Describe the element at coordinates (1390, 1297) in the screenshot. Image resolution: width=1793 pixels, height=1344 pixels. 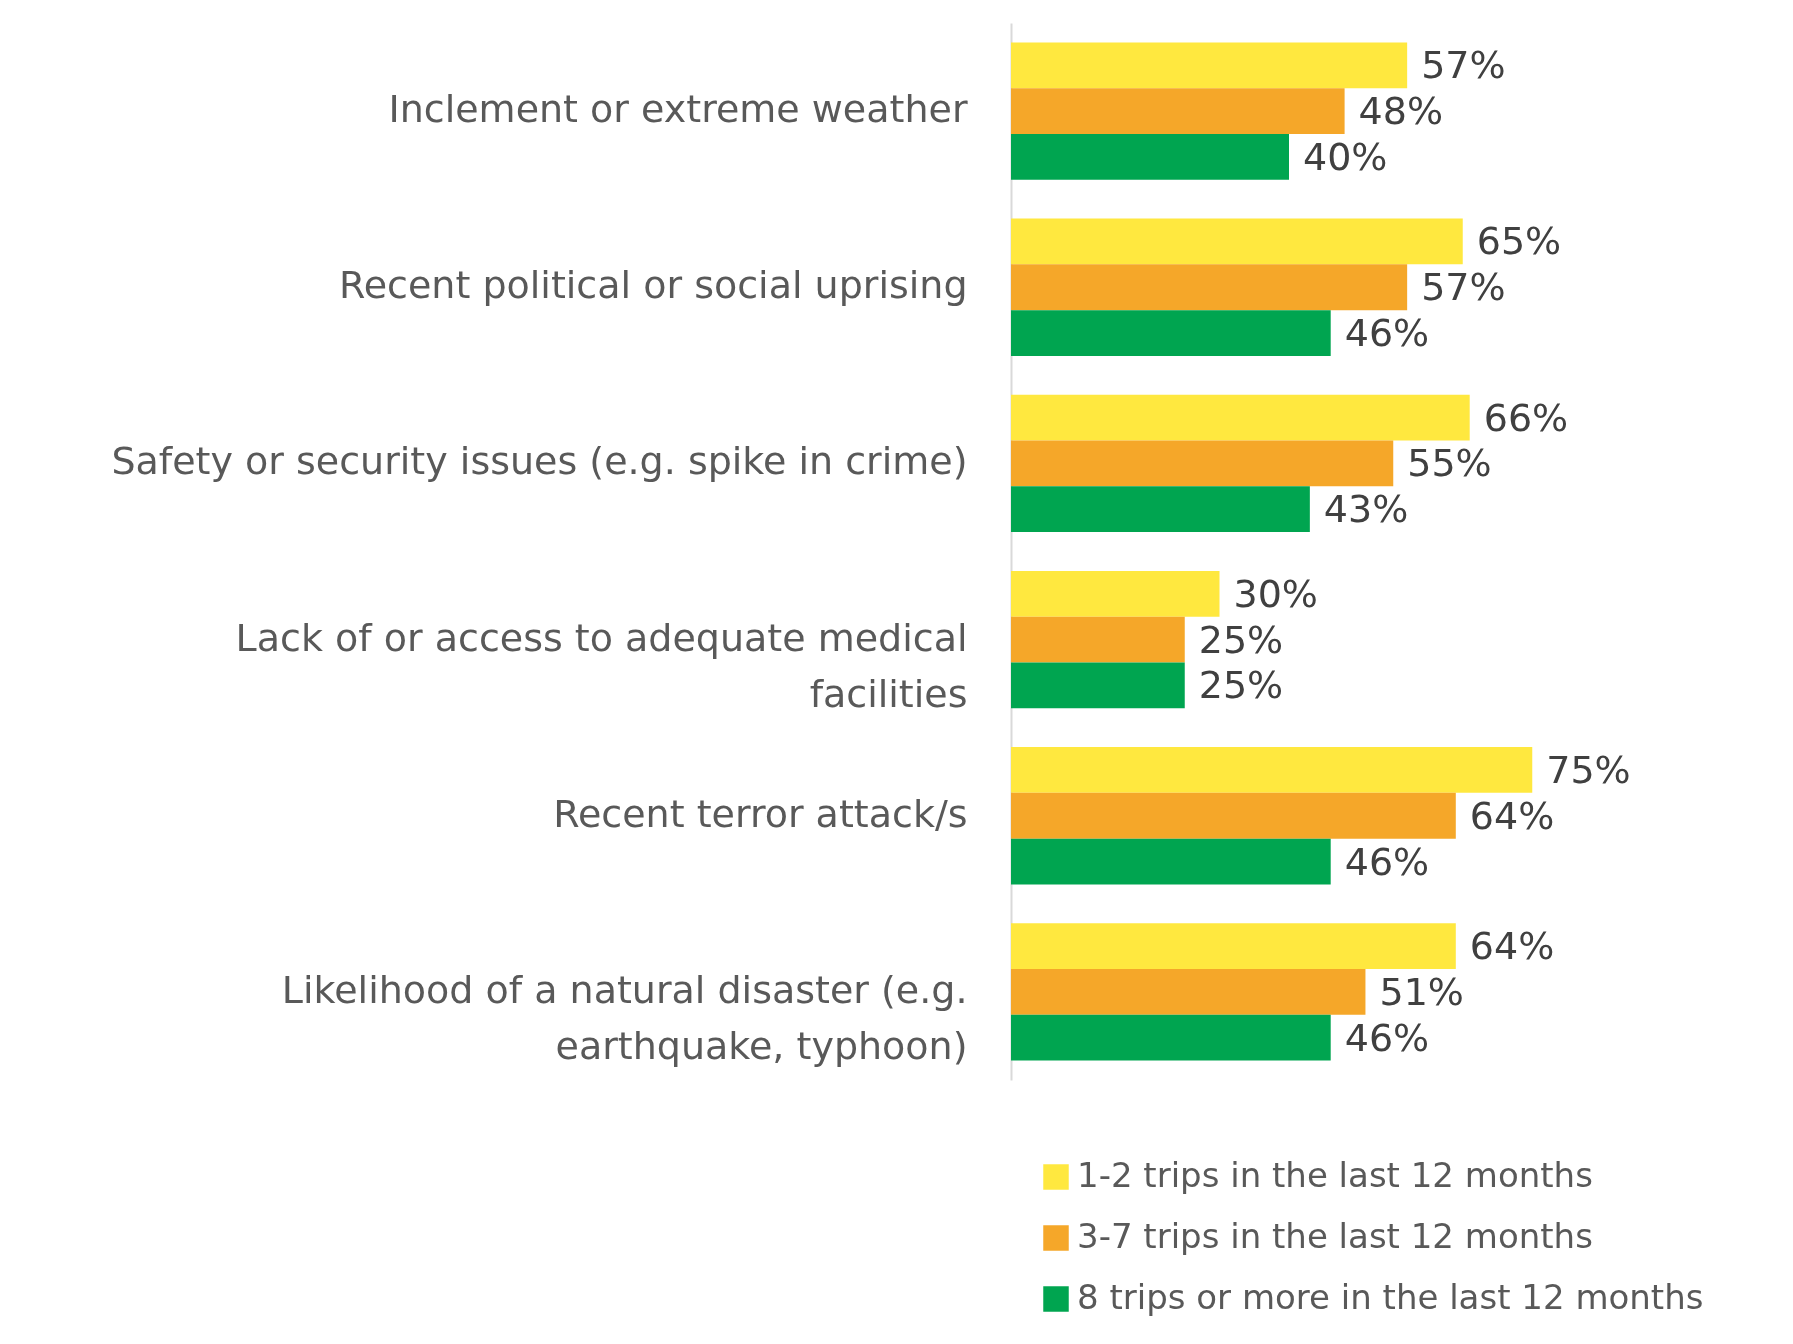
I see `legend-label: 8 trips or more in the last 12 months` at that location.